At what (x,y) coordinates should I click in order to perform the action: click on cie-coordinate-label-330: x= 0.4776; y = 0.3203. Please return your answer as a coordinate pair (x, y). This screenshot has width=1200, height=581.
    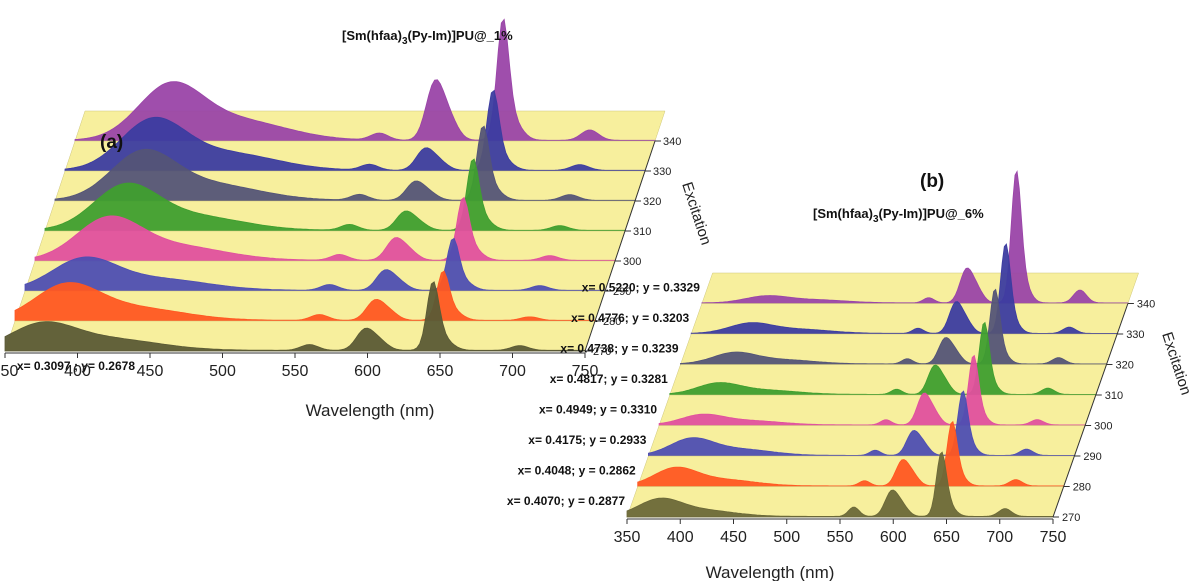
    Looking at the image, I should click on (630, 318).